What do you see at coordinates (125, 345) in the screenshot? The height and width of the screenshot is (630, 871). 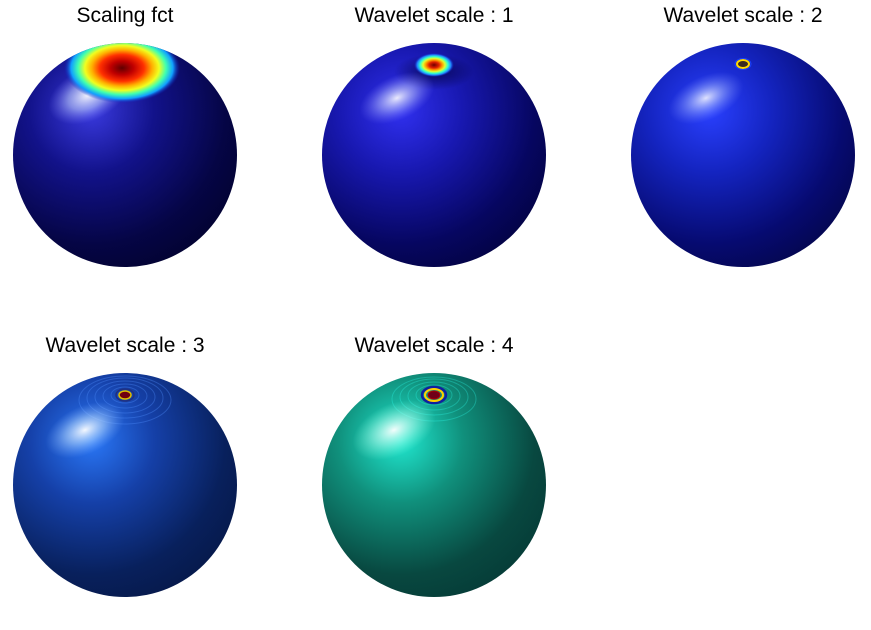 I see `panel-title: Wavelet scale : 3` at bounding box center [125, 345].